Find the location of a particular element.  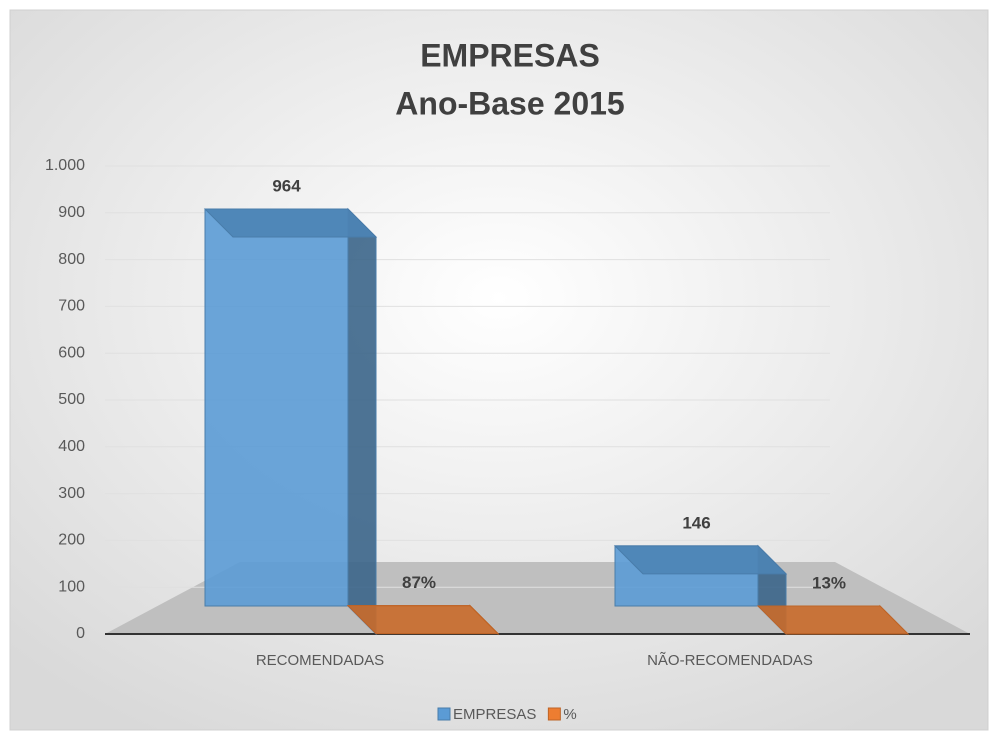

y-tick-label: 900 is located at coordinates (71, 212).